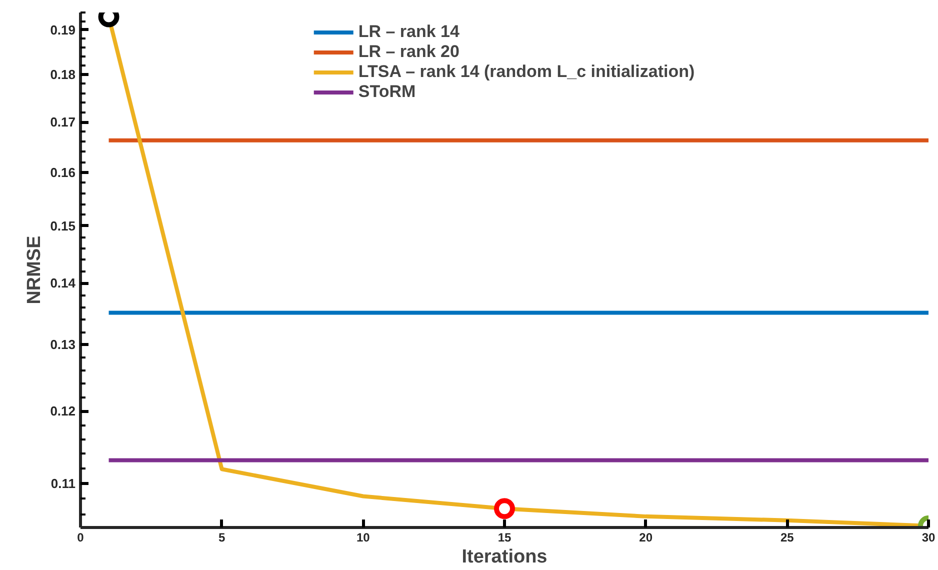 The image size is (938, 570). What do you see at coordinates (787, 537) in the screenshot?
I see `x-tick-label: 25` at bounding box center [787, 537].